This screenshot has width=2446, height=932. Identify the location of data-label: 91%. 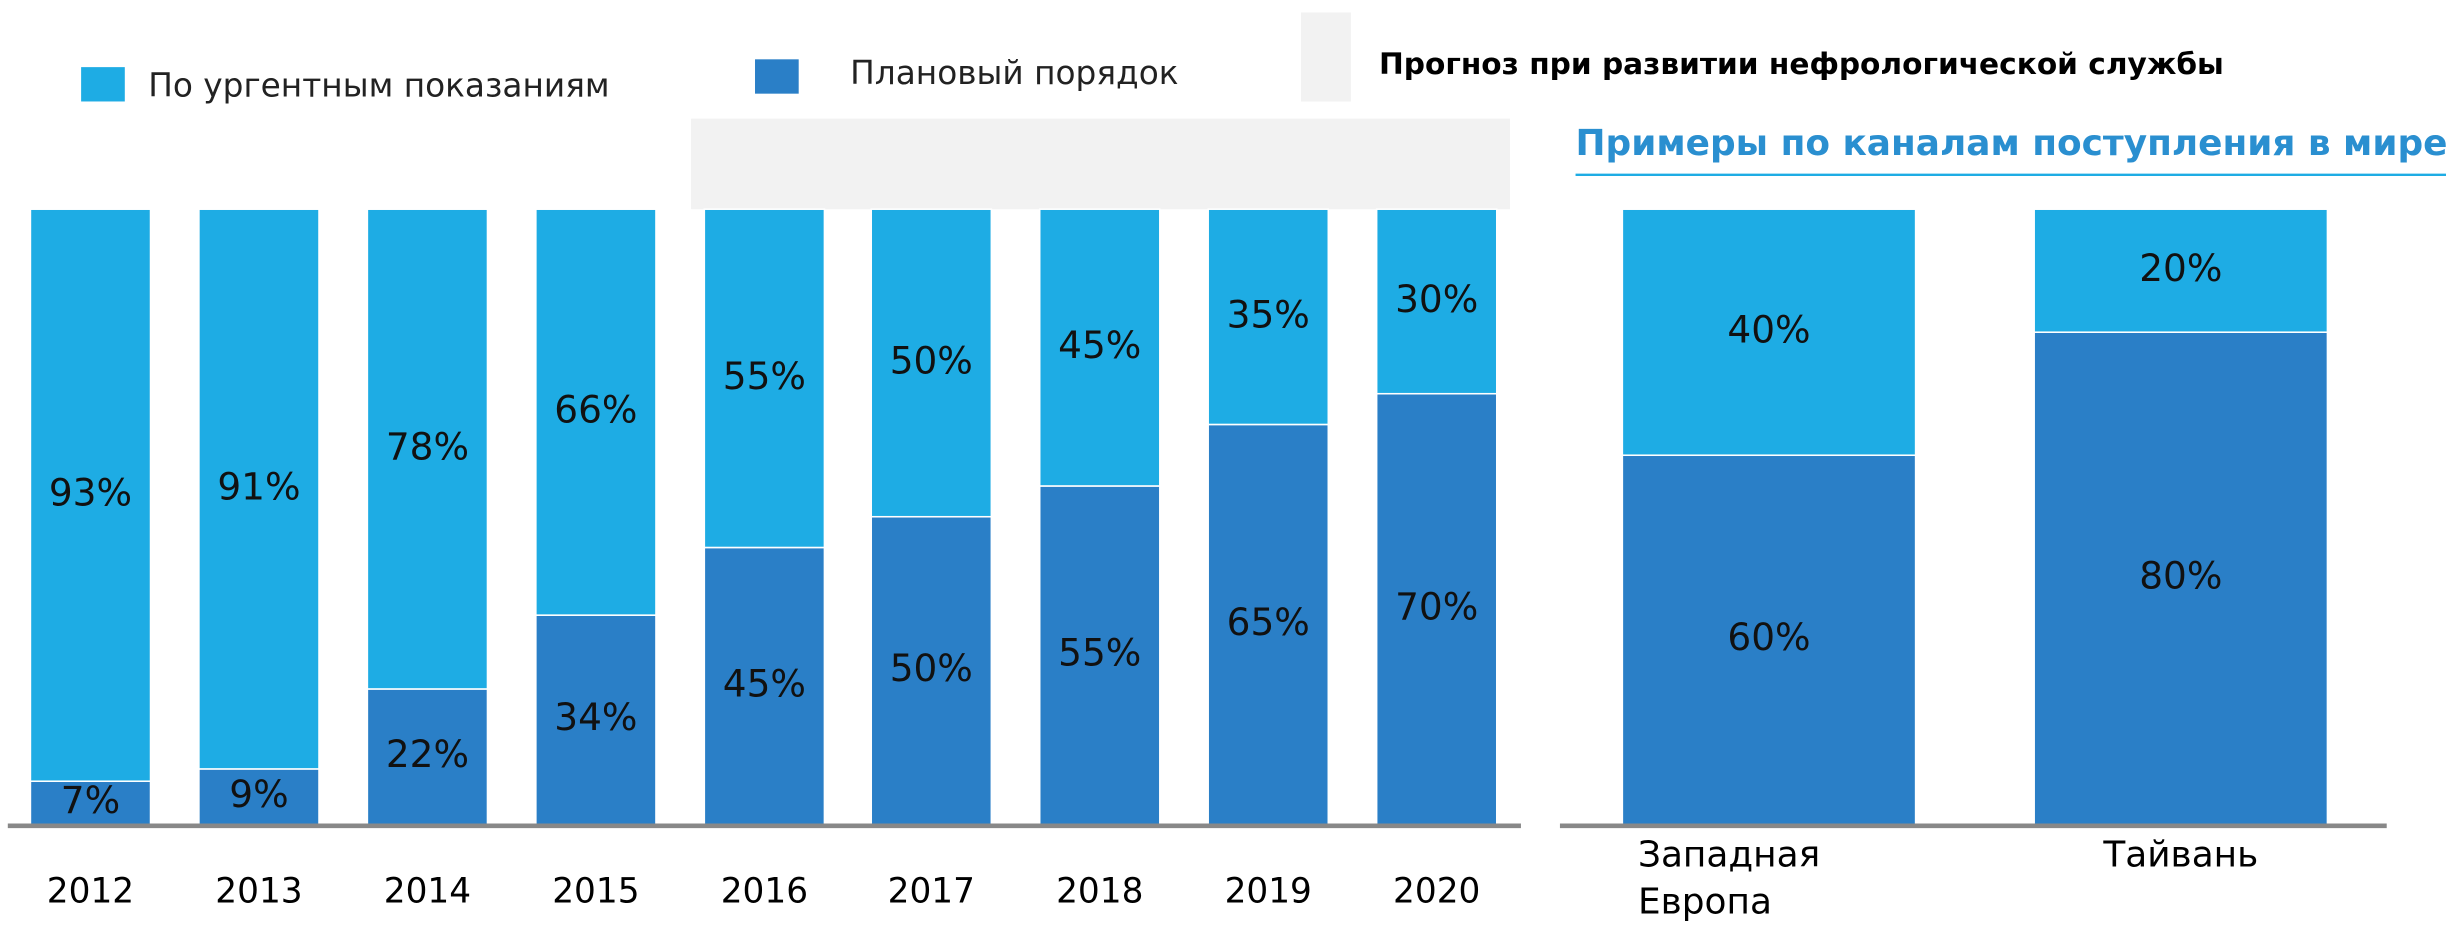
(258, 487).